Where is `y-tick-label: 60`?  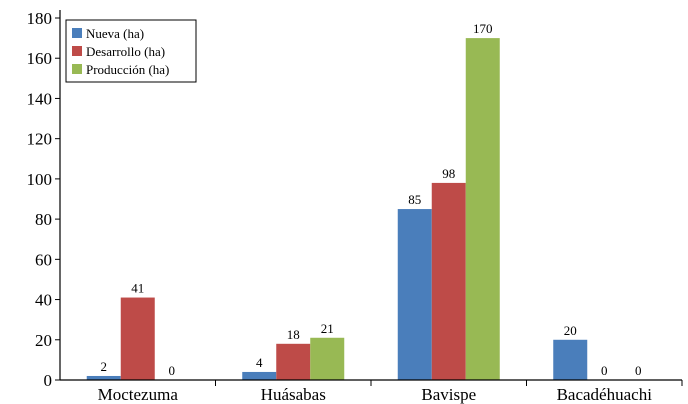 y-tick-label: 60 is located at coordinates (43, 259).